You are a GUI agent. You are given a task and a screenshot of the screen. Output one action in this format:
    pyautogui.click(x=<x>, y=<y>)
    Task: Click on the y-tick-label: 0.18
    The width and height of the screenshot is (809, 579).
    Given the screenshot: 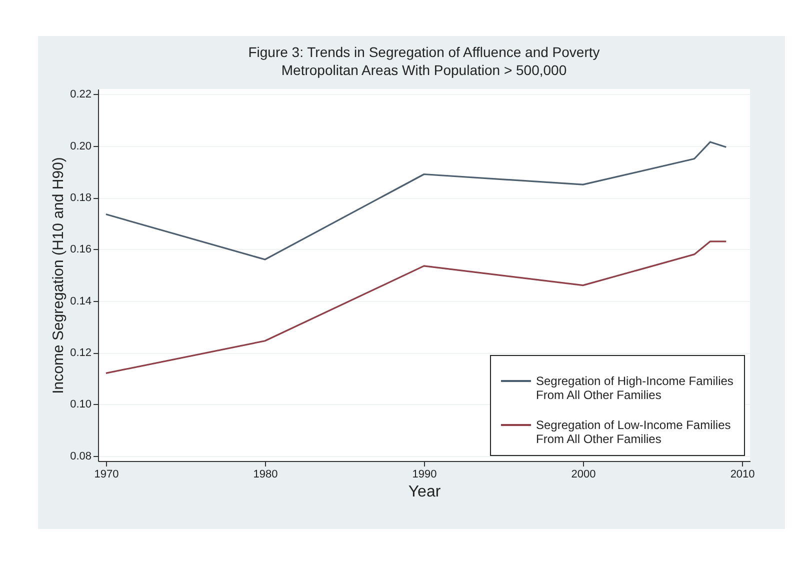 What is the action you would take?
    pyautogui.click(x=81, y=198)
    